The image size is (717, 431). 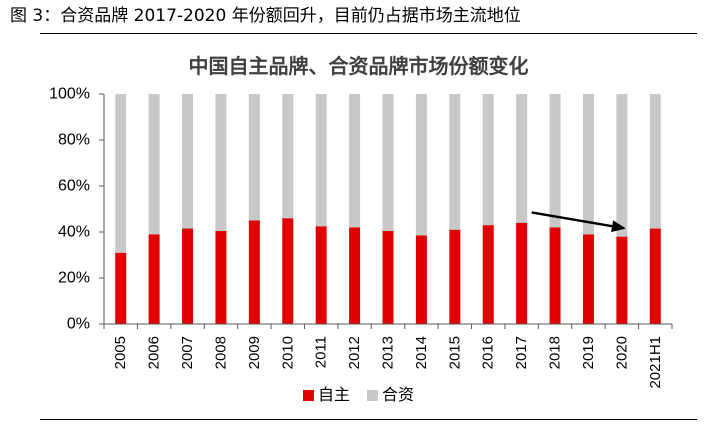 I want to click on y-tick-label: 80%, so click(x=74, y=140).